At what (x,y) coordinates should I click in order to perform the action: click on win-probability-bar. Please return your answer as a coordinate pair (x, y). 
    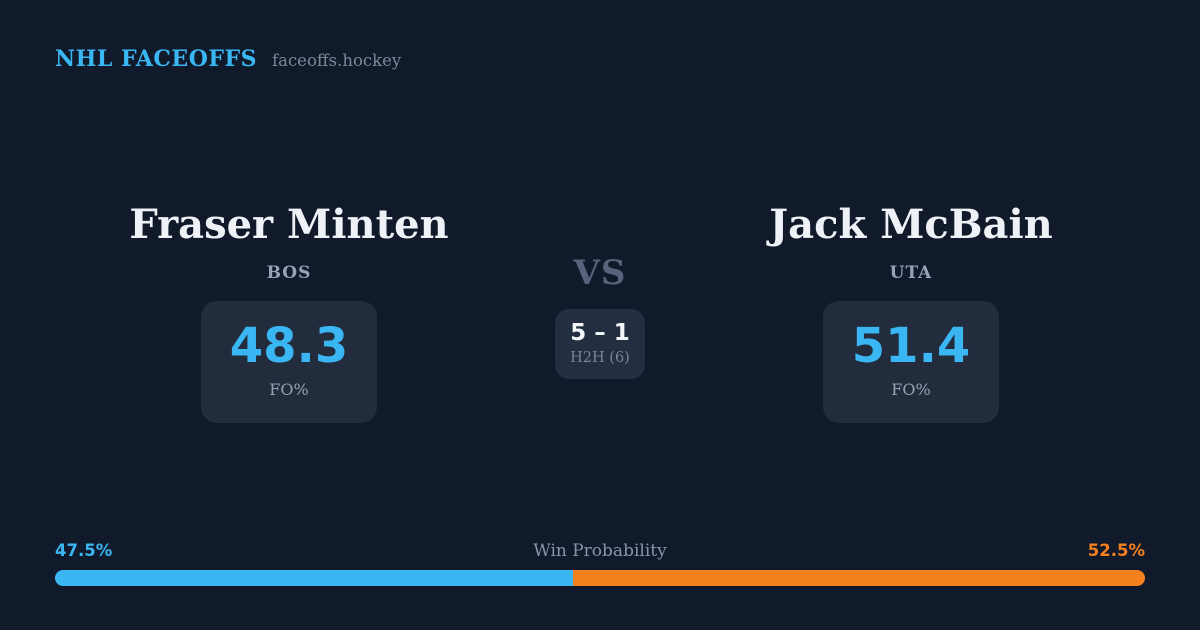
    Looking at the image, I should click on (600, 578).